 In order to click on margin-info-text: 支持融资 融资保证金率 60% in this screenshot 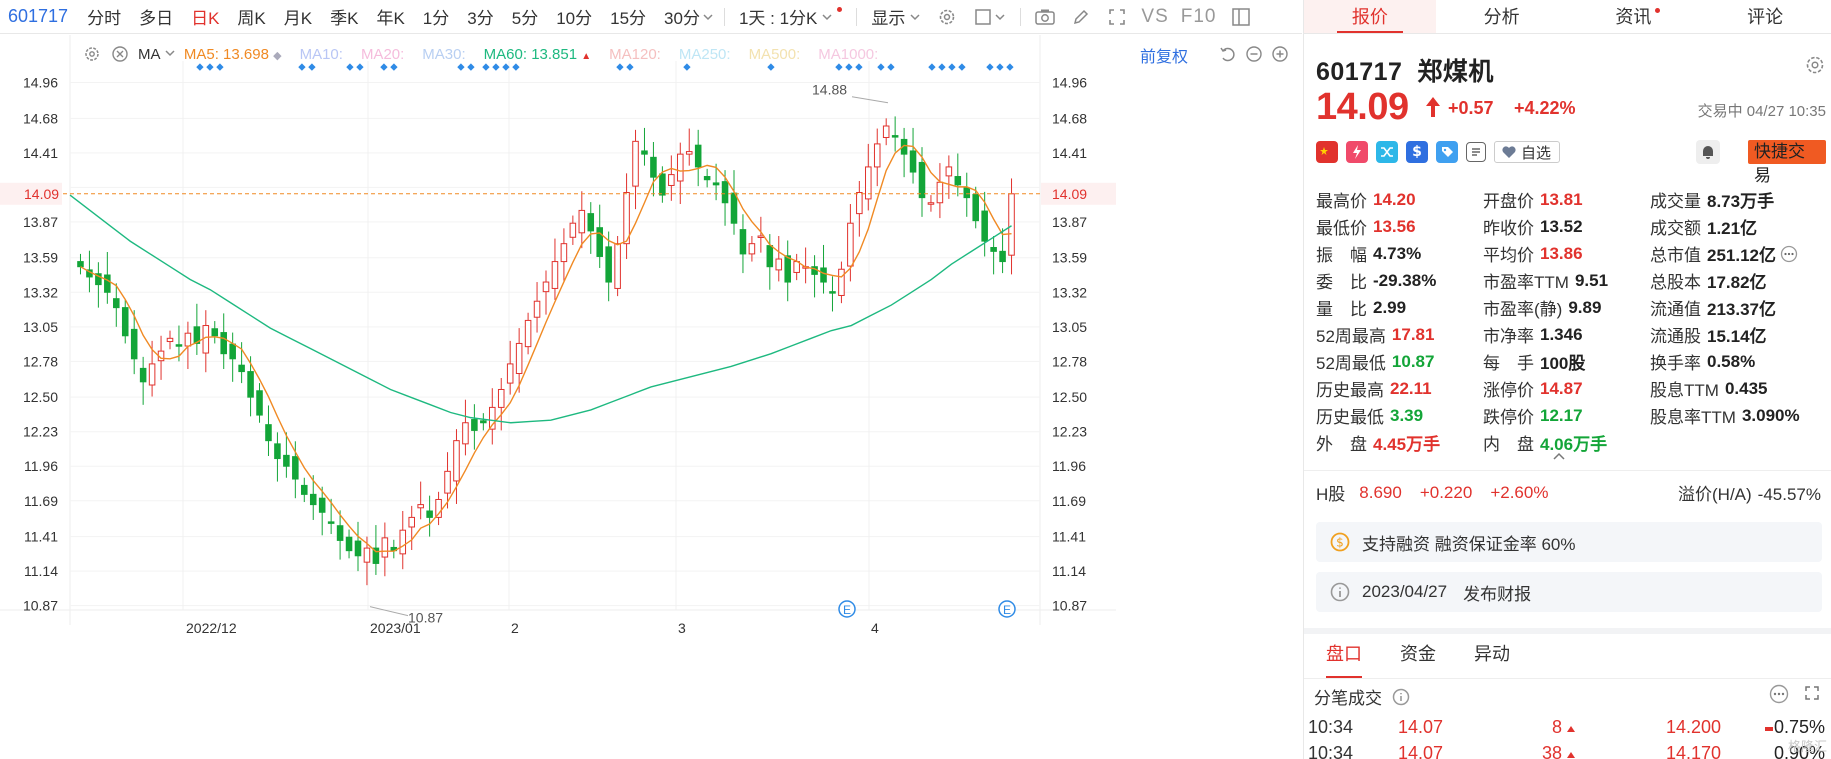, I will do `click(1469, 544)`.